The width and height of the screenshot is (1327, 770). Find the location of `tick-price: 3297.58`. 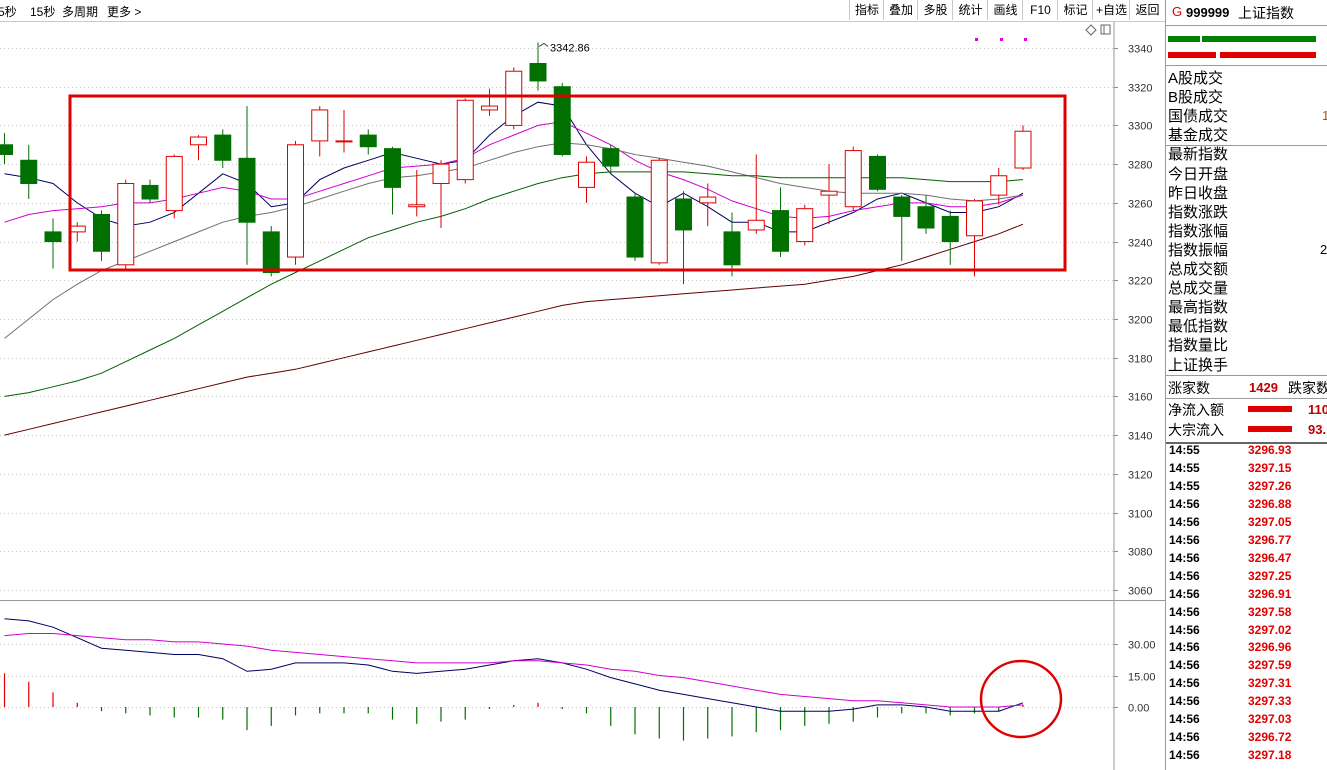

tick-price: 3297.58 is located at coordinates (1270, 611).